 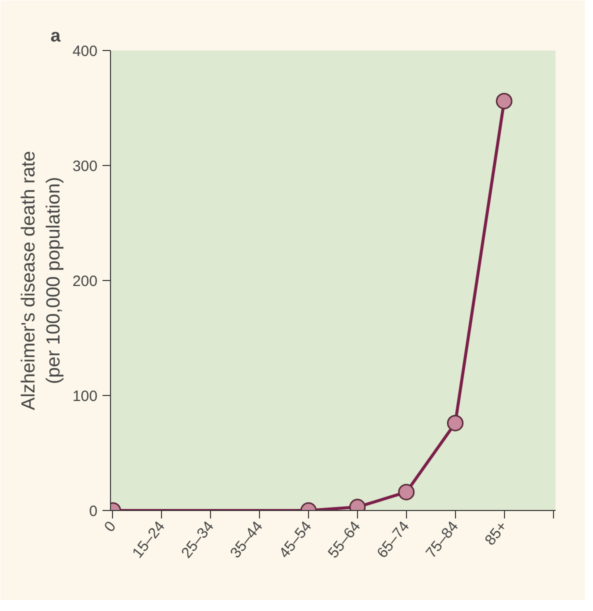 What do you see at coordinates (110, 527) in the screenshot?
I see `x-tick-label: 0` at bounding box center [110, 527].